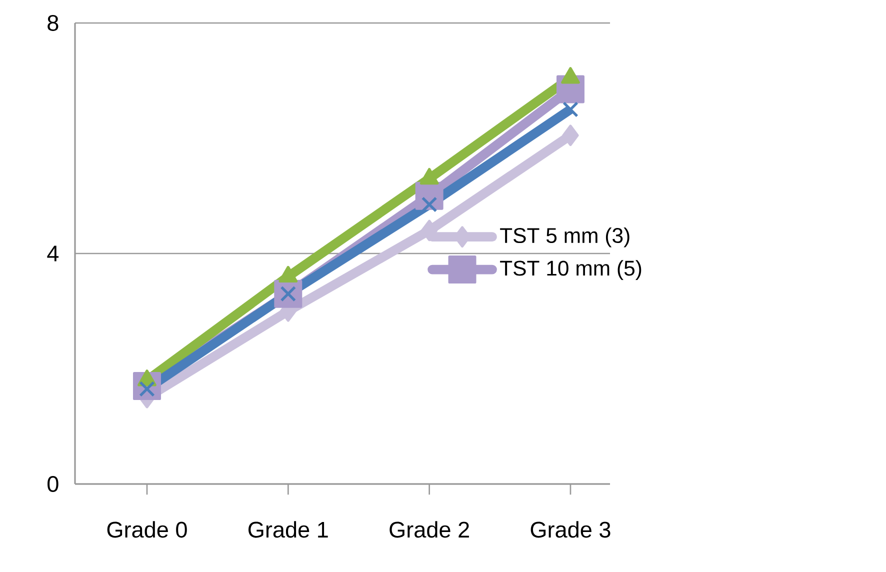 Image resolution: width=886 pixels, height=572 pixels. Describe the element at coordinates (565, 237) in the screenshot. I see `legend-label: TST 5 mm (3)` at that location.